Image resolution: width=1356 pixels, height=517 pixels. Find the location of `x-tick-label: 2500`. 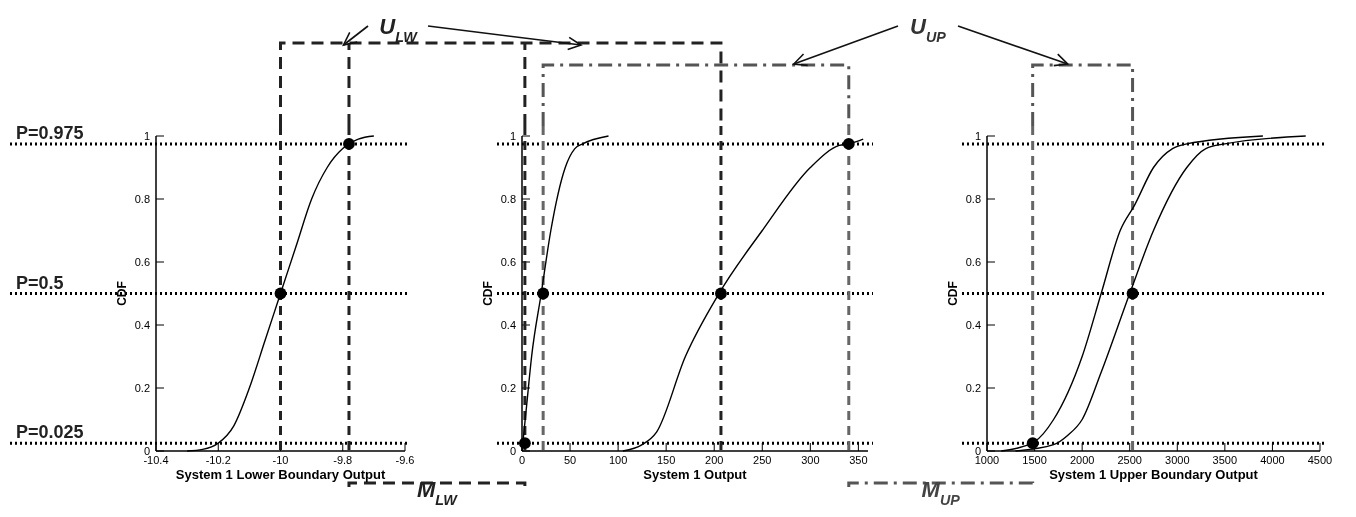

x-tick-label: 2500 is located at coordinates (1129, 460).